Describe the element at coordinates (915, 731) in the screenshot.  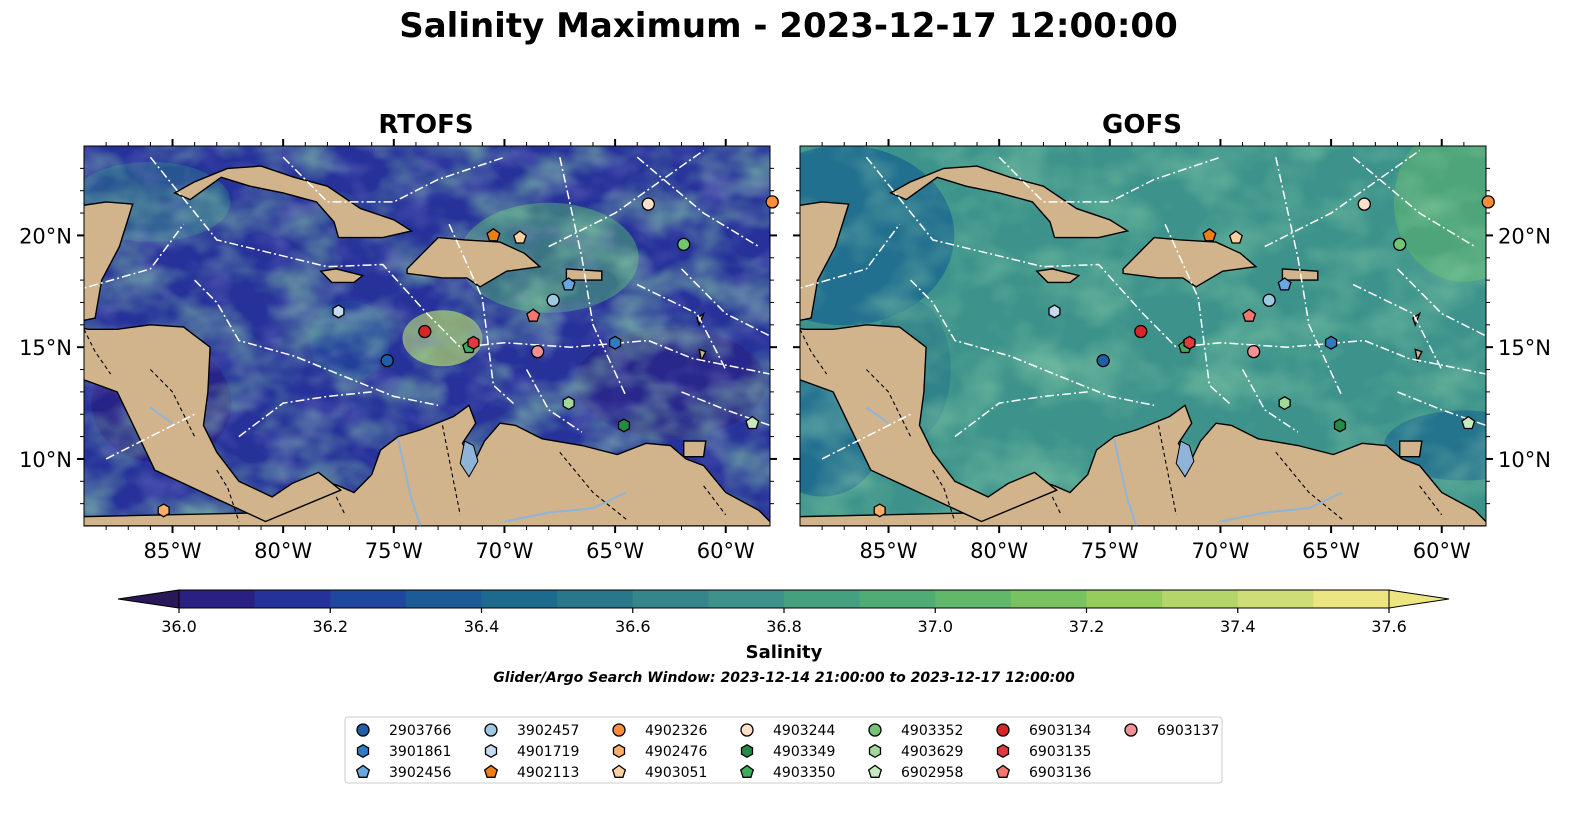
I see `legend-item: 4903352` at that location.